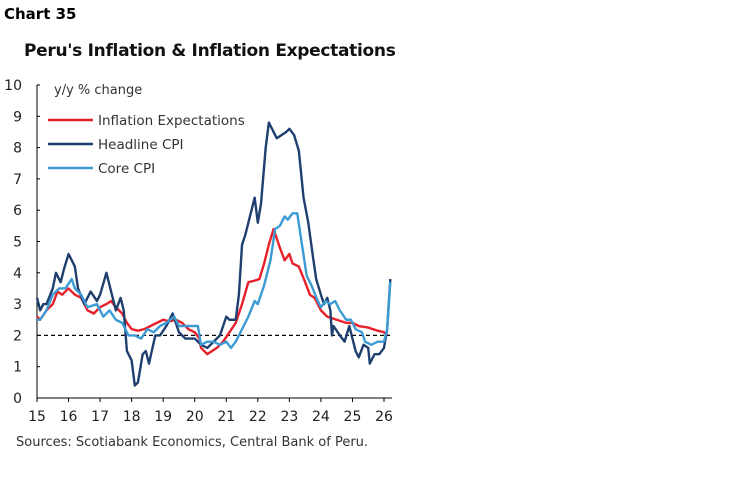 The width and height of the screenshot is (748, 483). What do you see at coordinates (321, 417) in the screenshot?
I see `x-tick-label: 24` at bounding box center [321, 417].